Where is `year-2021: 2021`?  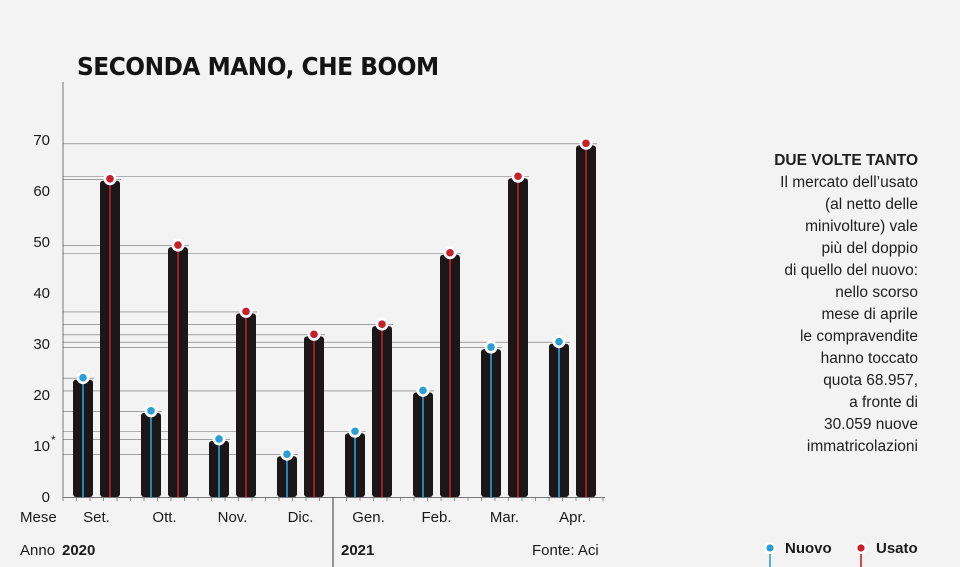
year-2021: 2021 is located at coordinates (357, 550).